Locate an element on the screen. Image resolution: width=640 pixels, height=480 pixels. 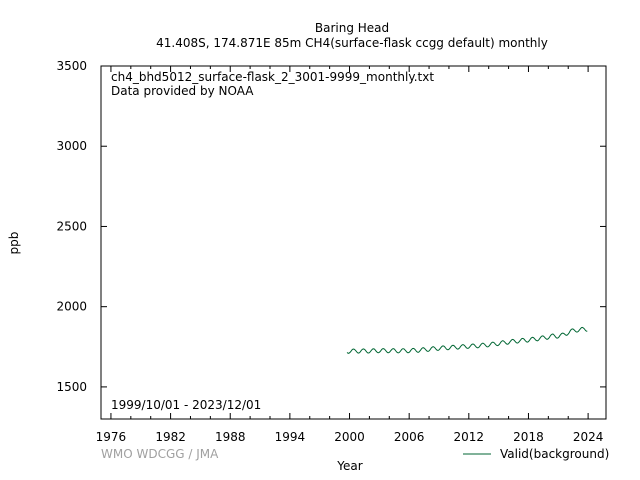
legend-label: Valid(background) is located at coordinates (554, 454).